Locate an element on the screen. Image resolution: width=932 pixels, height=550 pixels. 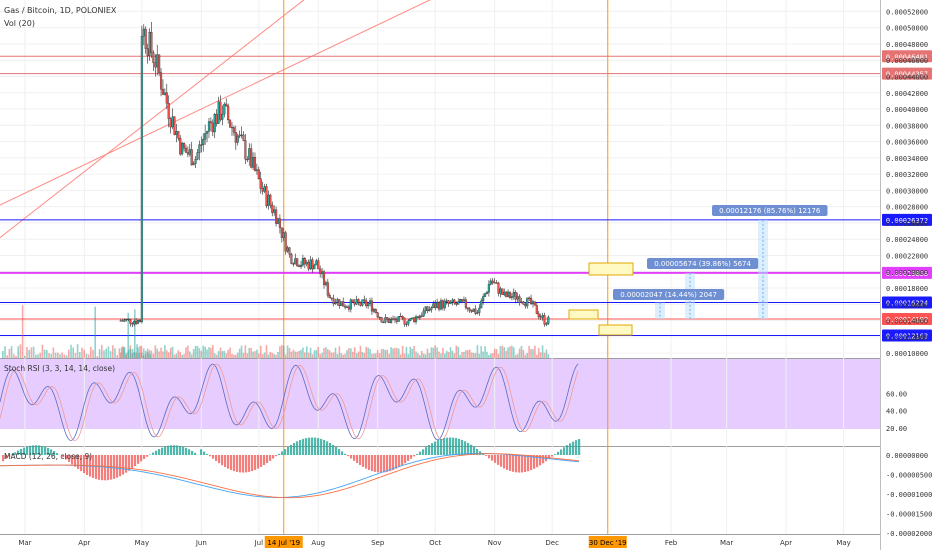
stoch-rsi-panel: 60.00 40.00 20.00 is located at coordinates (453, 402).